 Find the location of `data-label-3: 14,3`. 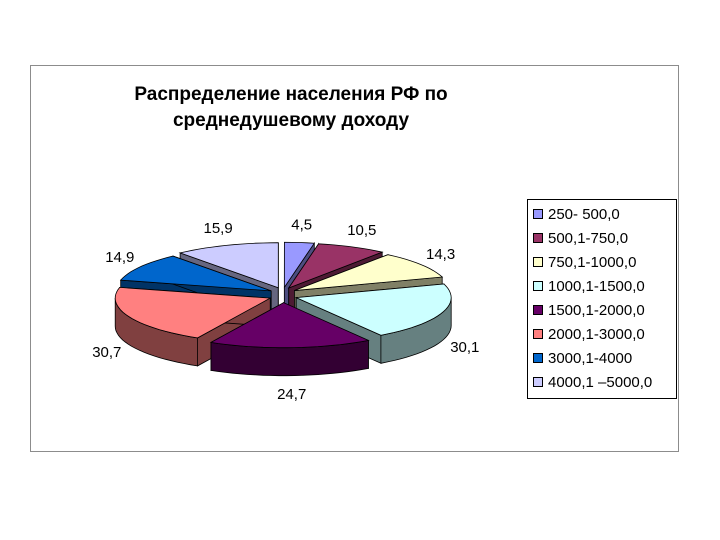

data-label-3: 14,3 is located at coordinates (440, 254).